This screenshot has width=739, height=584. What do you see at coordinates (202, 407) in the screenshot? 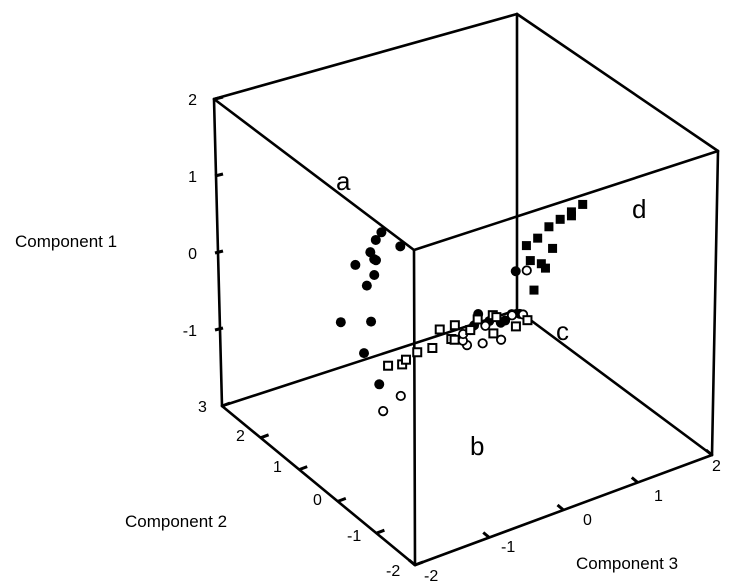
I see `tick-label-component-2: 3` at bounding box center [202, 407].